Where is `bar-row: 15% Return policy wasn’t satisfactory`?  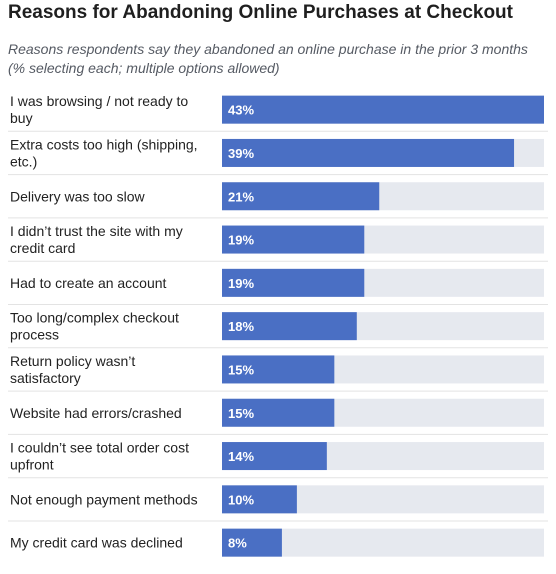
bar-row: 15% Return policy wasn’t satisfactory is located at coordinates (278, 372).